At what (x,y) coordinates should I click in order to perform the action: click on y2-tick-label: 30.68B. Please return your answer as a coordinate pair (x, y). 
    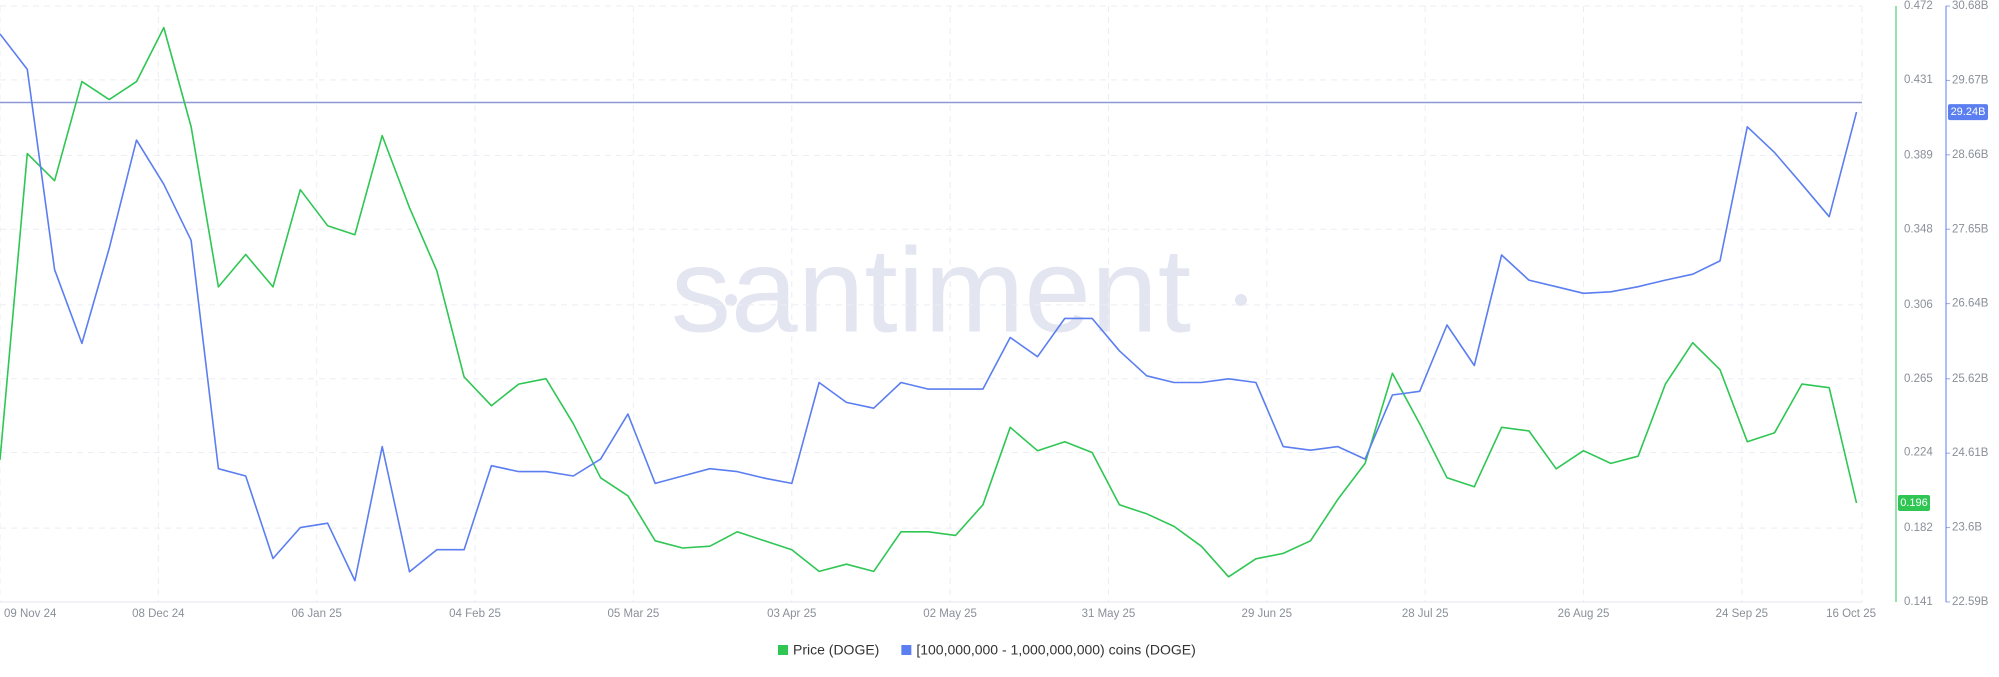
    Looking at the image, I should click on (1970, 6).